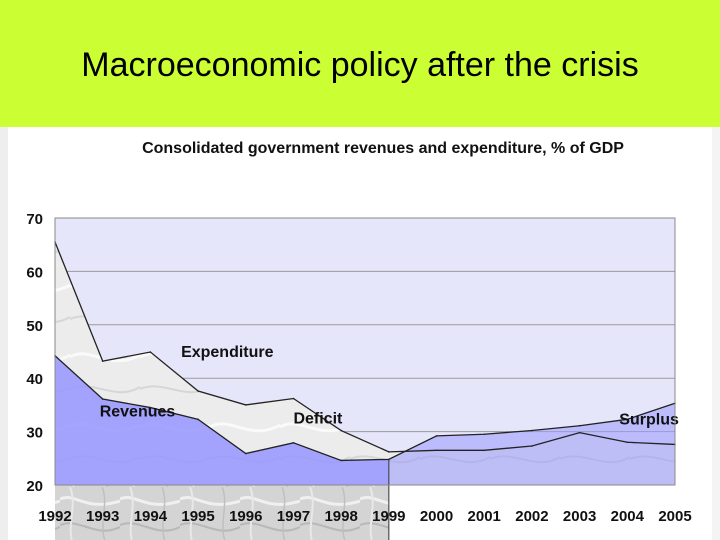  What do you see at coordinates (227, 352) in the screenshot?
I see `annotation-expenditure: Expenditure` at bounding box center [227, 352].